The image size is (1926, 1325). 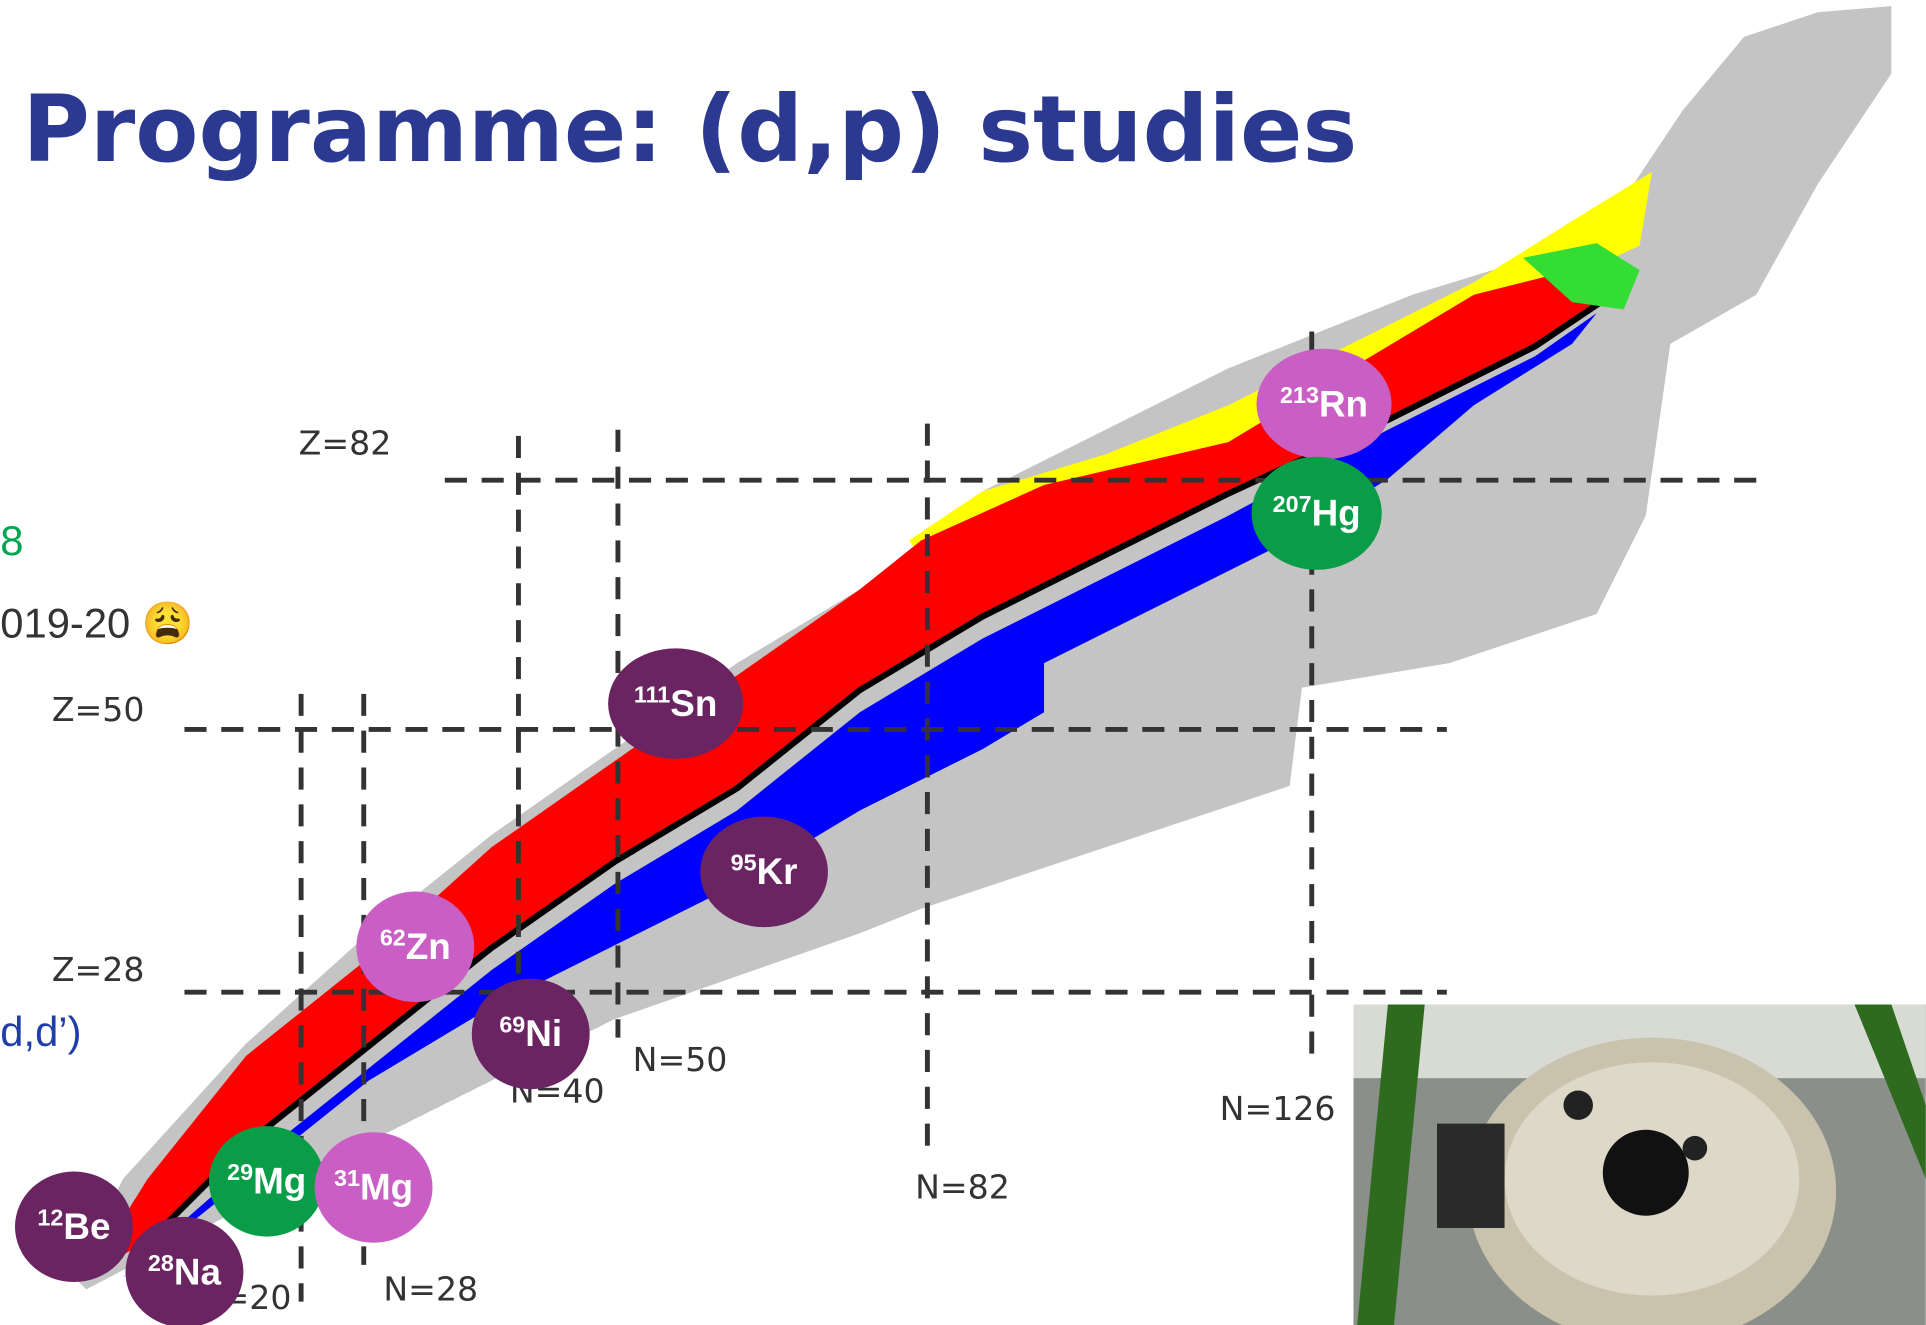 I want to click on nuclide: 213Rn, so click(x=1324, y=404).